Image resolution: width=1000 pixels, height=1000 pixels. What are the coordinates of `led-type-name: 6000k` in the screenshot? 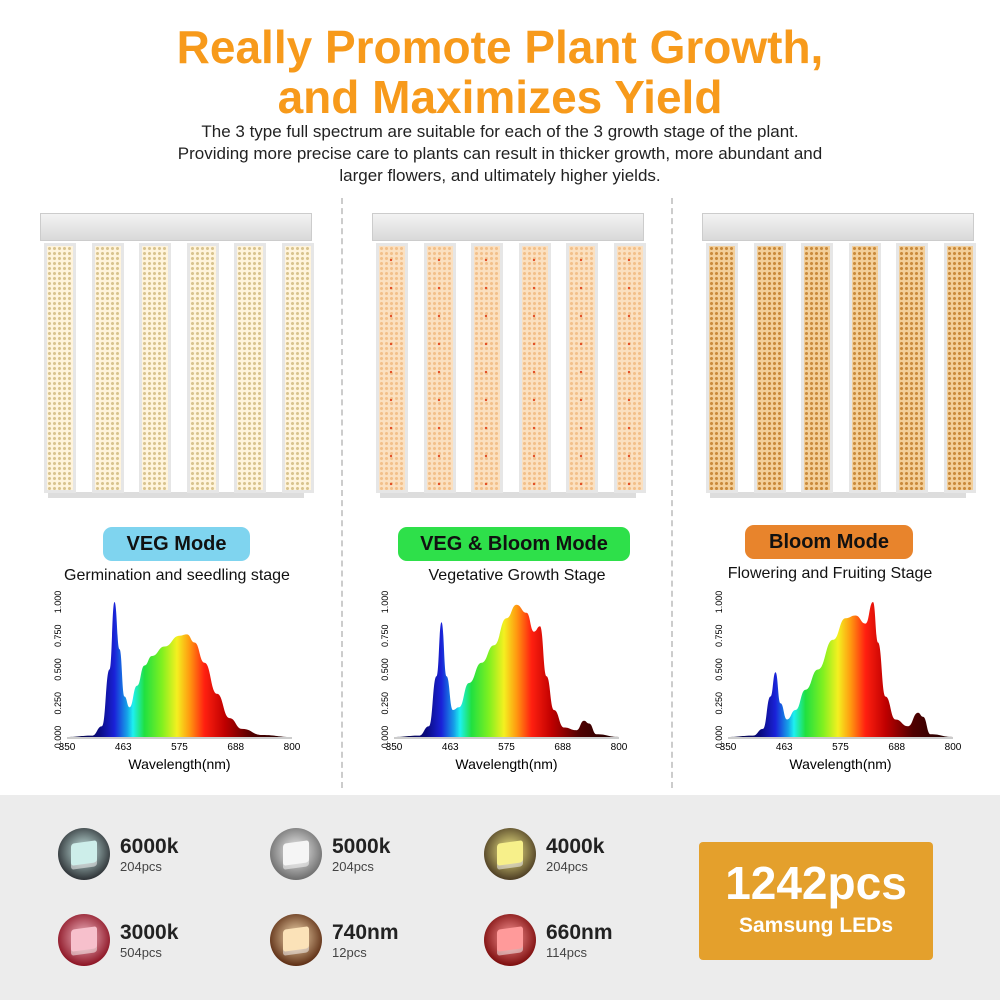 It's located at (149, 846).